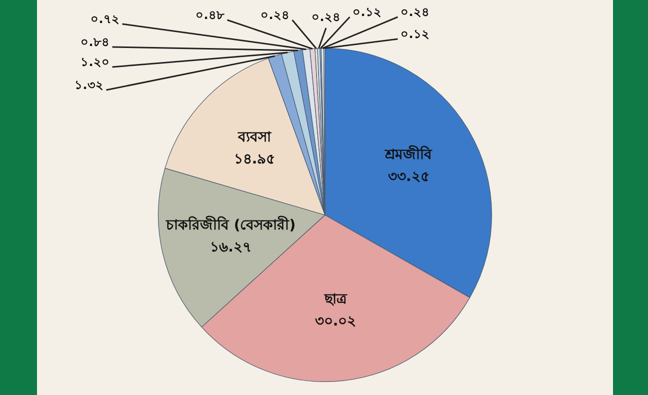 Image resolution: width=648 pixels, height=395 pixels. What do you see at coordinates (89, 85) in the screenshot?
I see `data-label: ১.৩২` at bounding box center [89, 85].